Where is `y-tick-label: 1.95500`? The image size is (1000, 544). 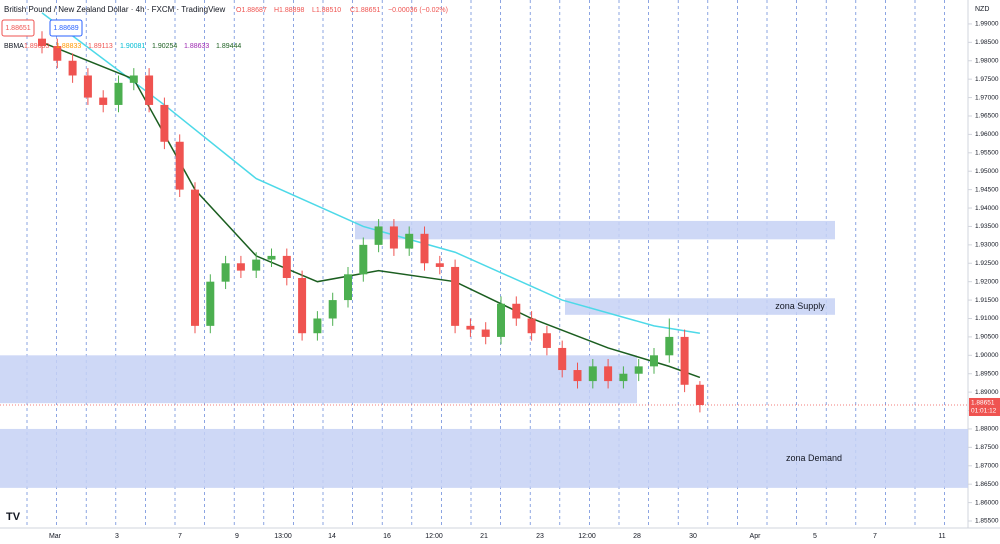
y-tick-label: 1.95500 is located at coordinates (987, 153).